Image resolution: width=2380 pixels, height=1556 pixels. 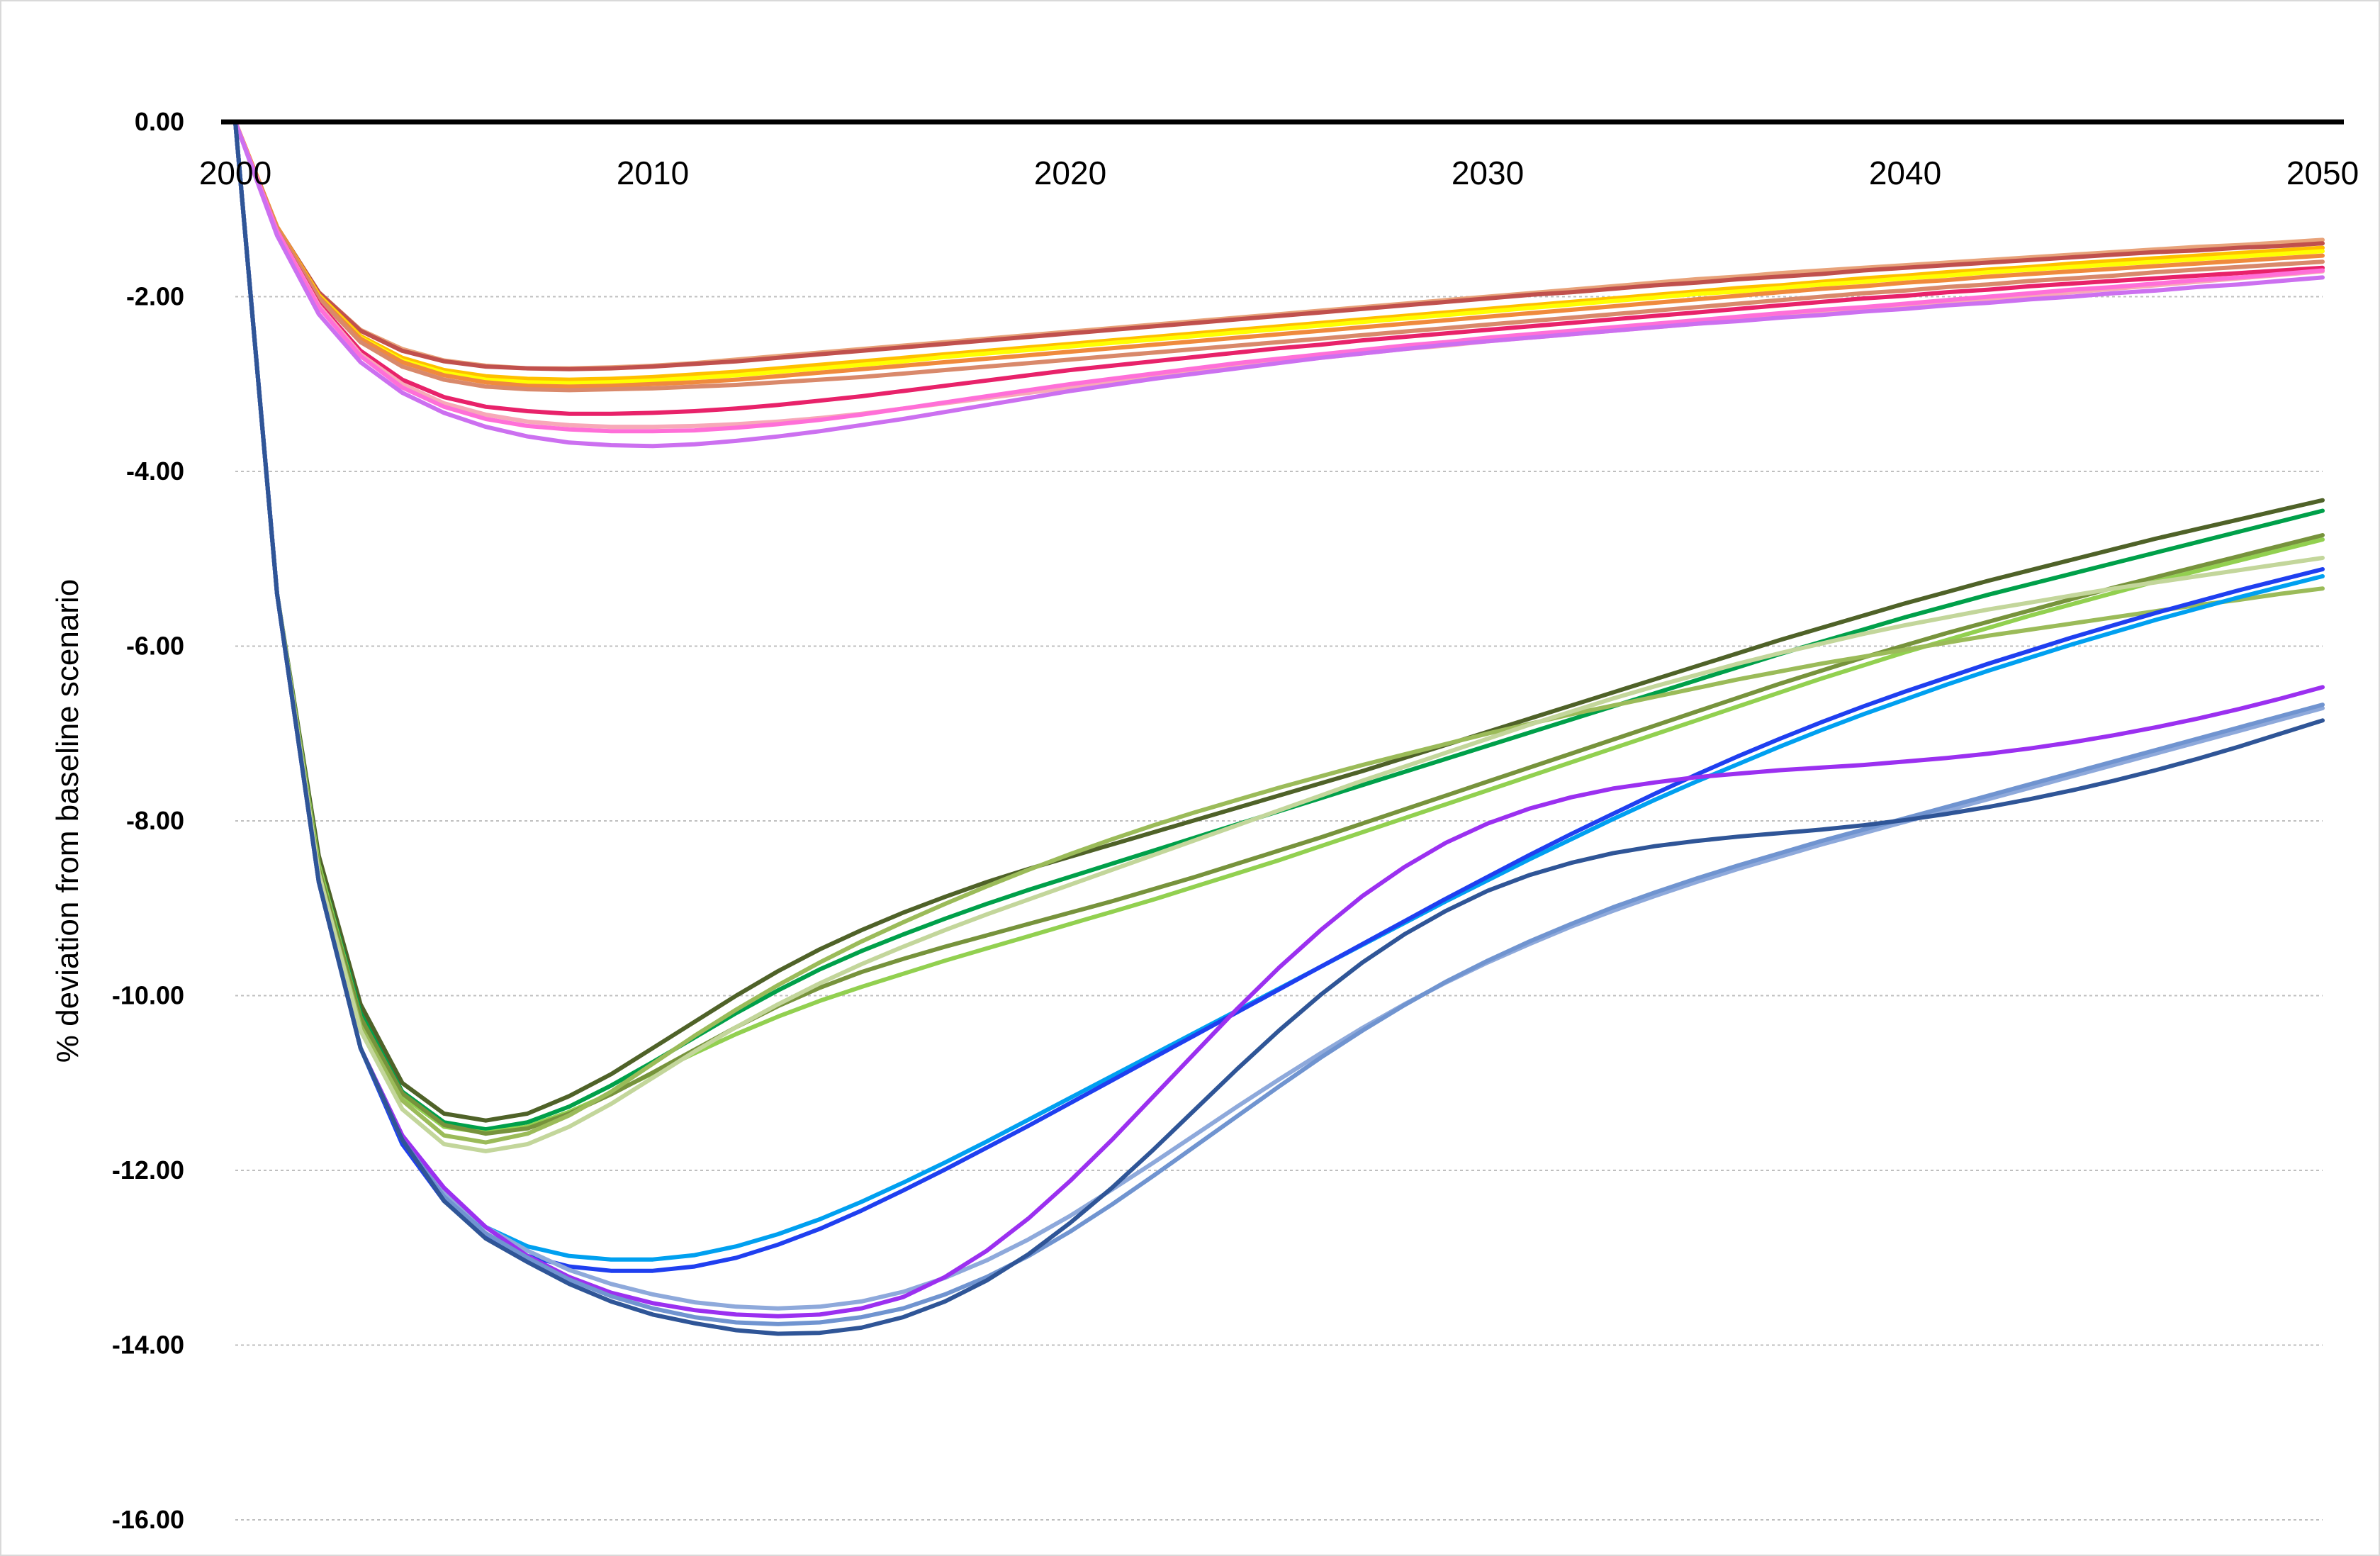 I want to click on x-tick-label: 2030, so click(x=1488, y=173).